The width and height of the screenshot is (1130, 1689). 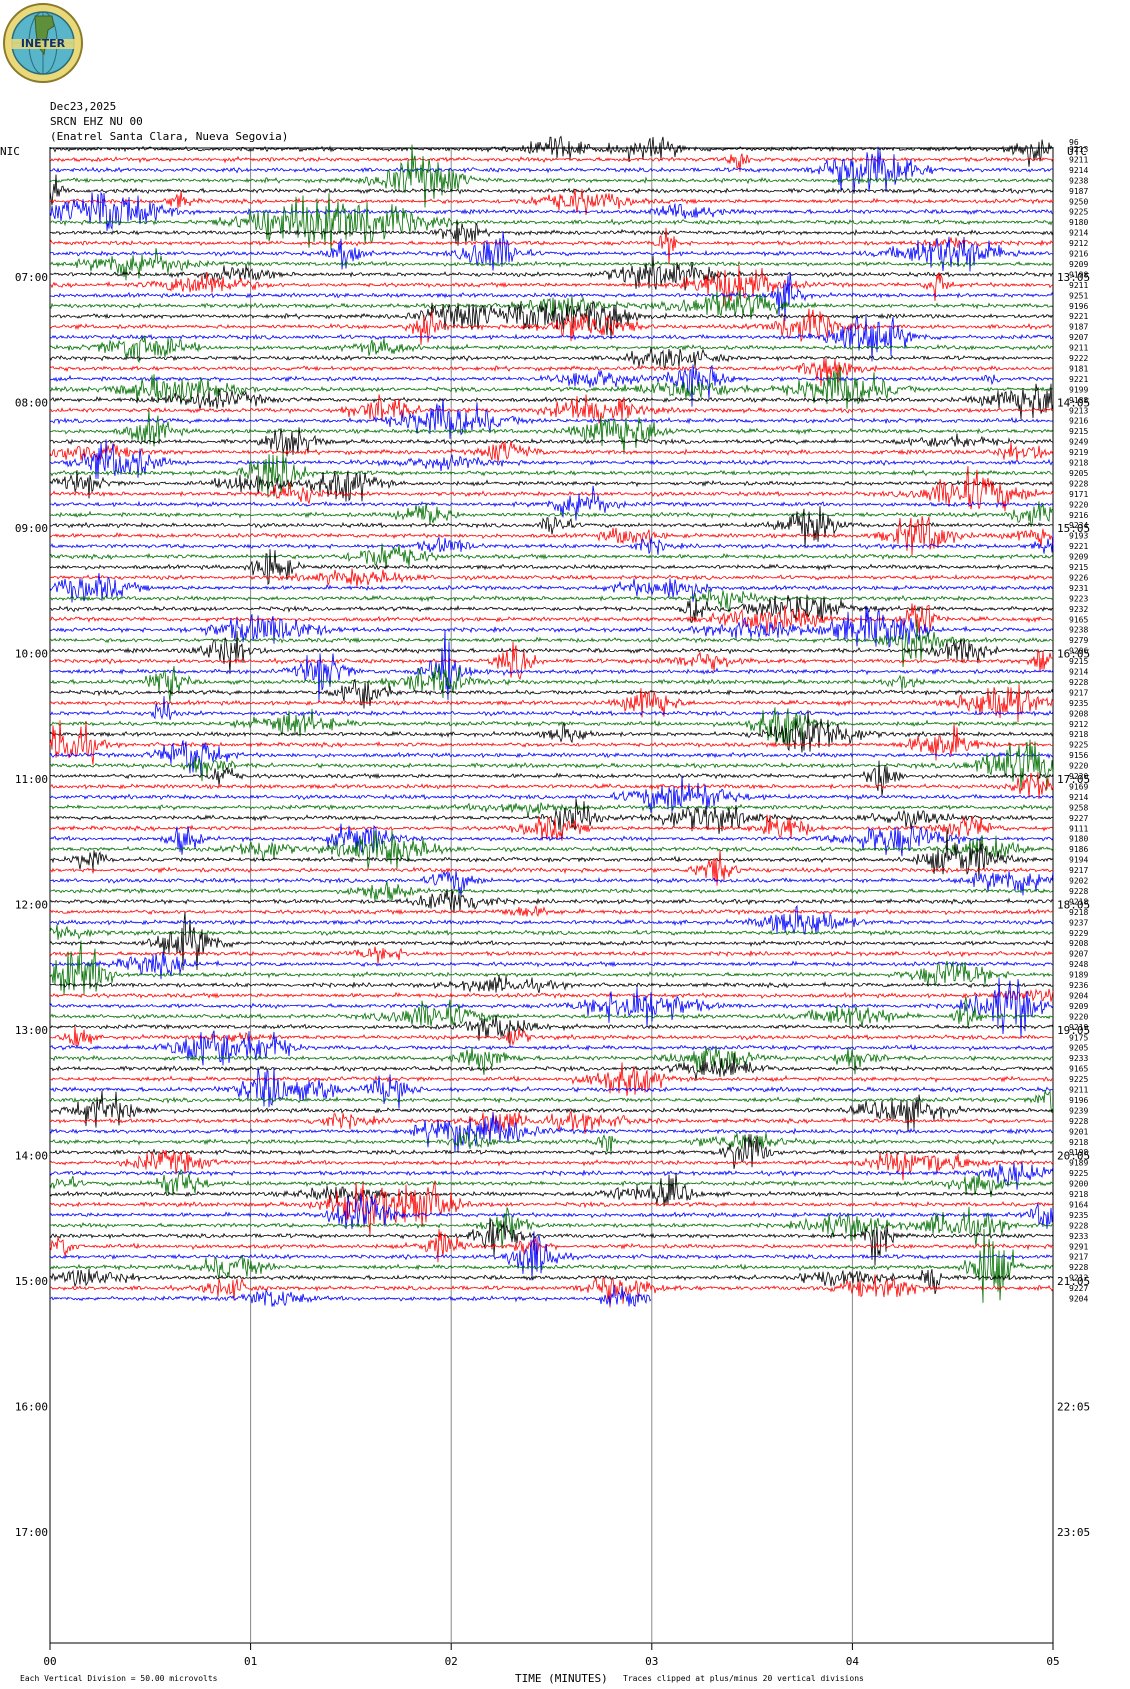 I want to click on trace-value-label: 9221, so click(x=1078, y=379).